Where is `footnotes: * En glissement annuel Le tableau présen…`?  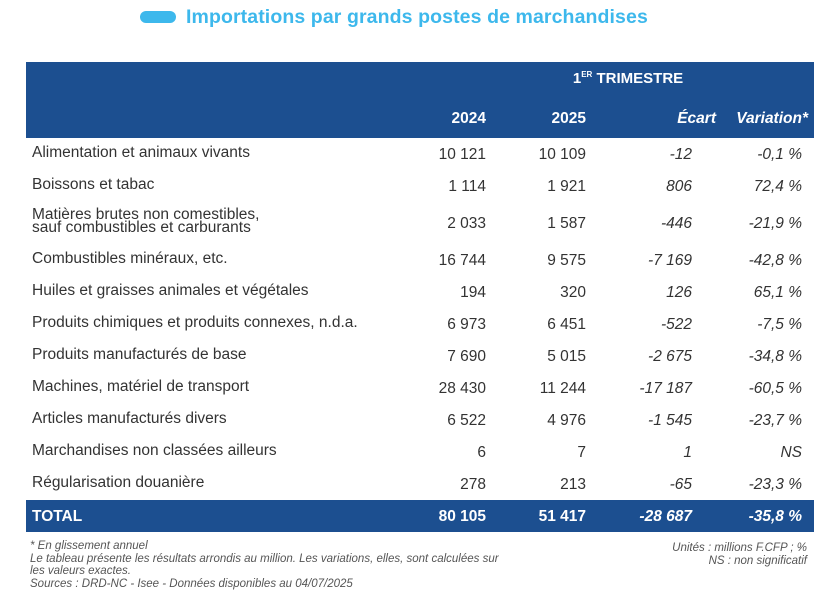 footnotes: * En glissement annuel Le tableau présen… is located at coordinates (310, 565).